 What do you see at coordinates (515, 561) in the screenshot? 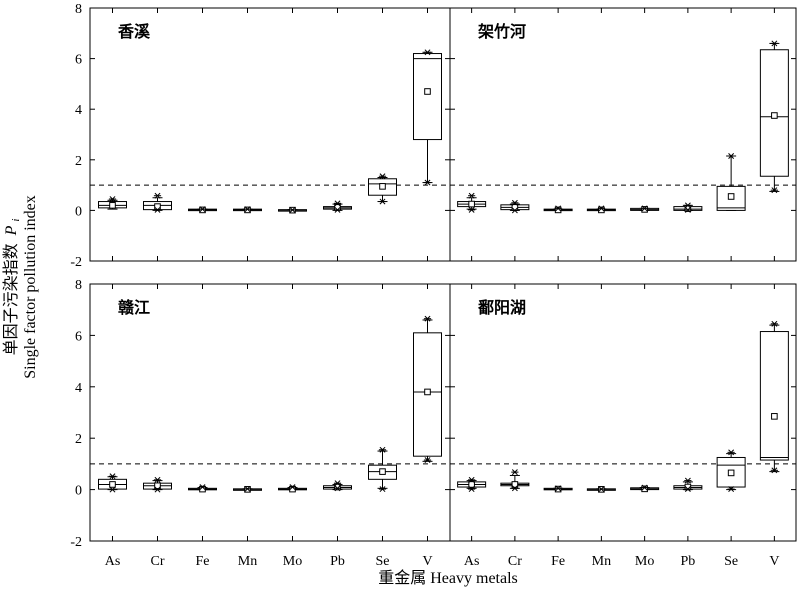
I see `x-tick-label-cr: Cr` at bounding box center [515, 561].